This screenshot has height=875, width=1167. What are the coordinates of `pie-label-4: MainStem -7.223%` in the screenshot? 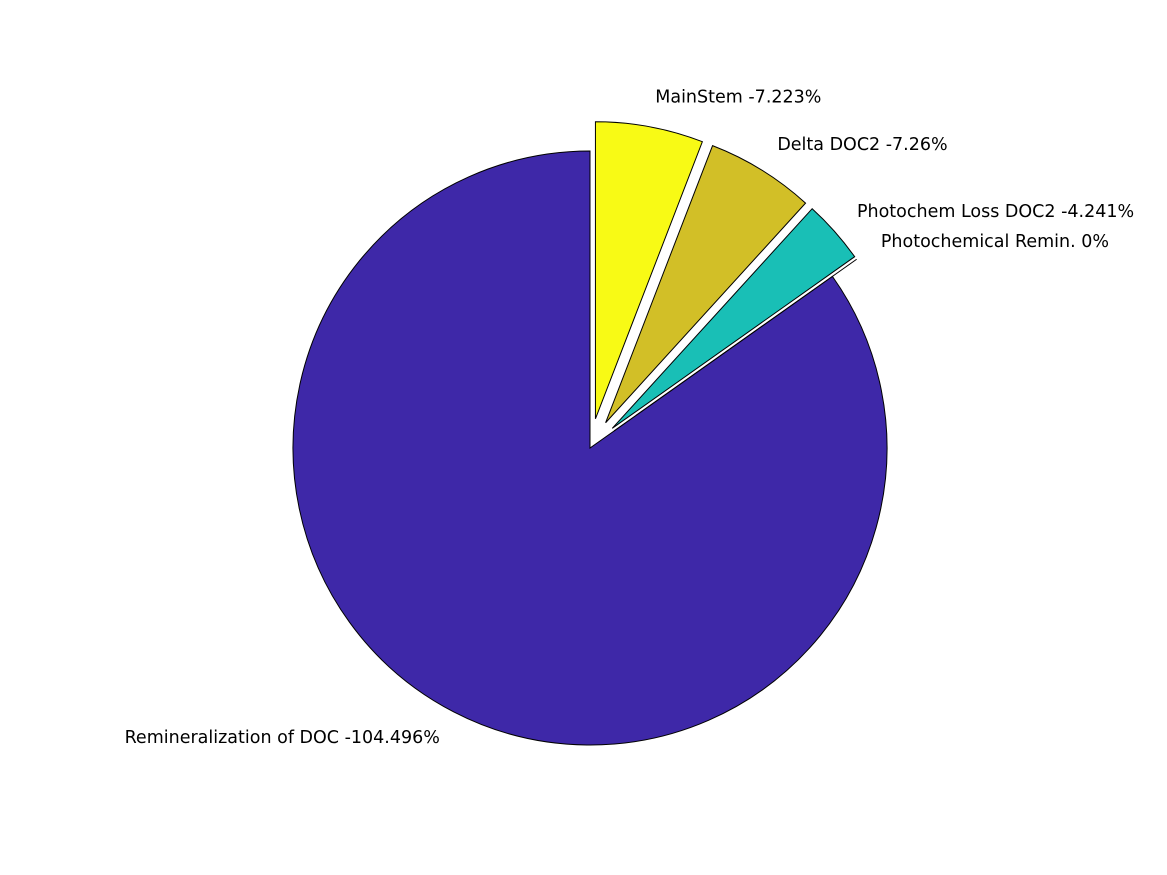 It's located at (738, 98).